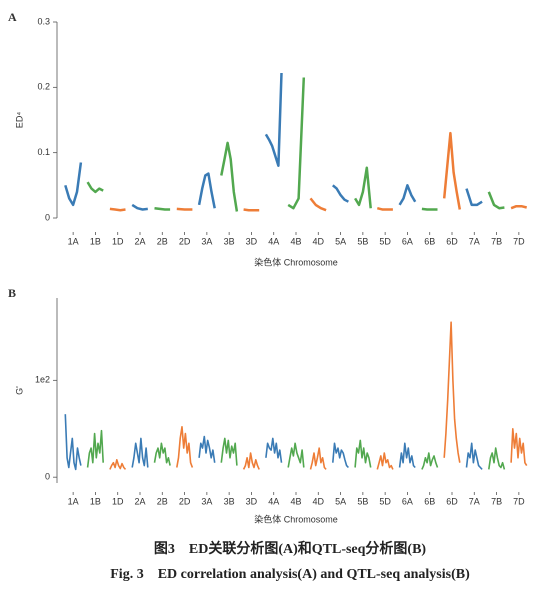  Describe the element at coordinates (42, 380) in the screenshot. I see `y-tick-label: 1e2` at that location.